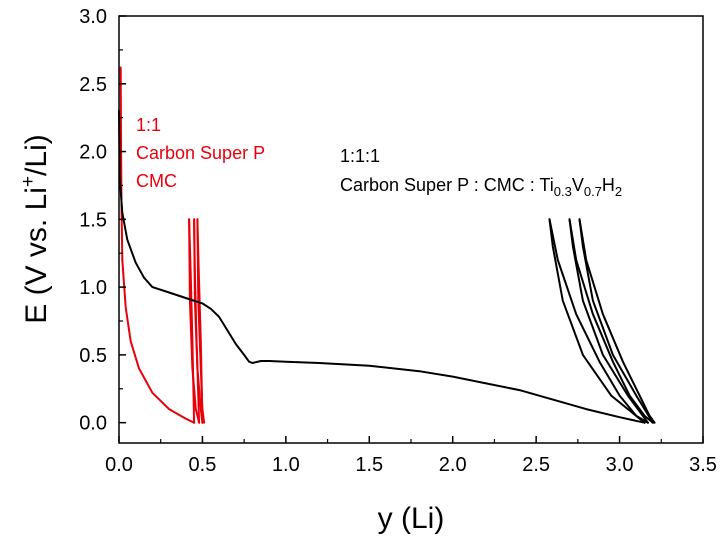  What do you see at coordinates (453, 465) in the screenshot?
I see `x-tick-label: 2.0` at bounding box center [453, 465].